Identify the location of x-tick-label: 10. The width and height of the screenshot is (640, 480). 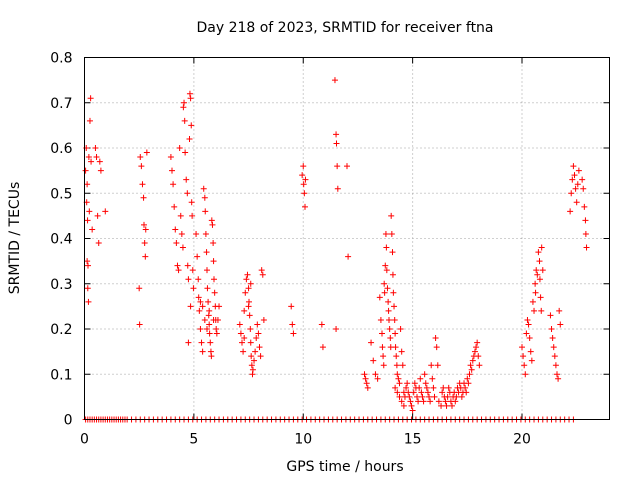
(303, 440).